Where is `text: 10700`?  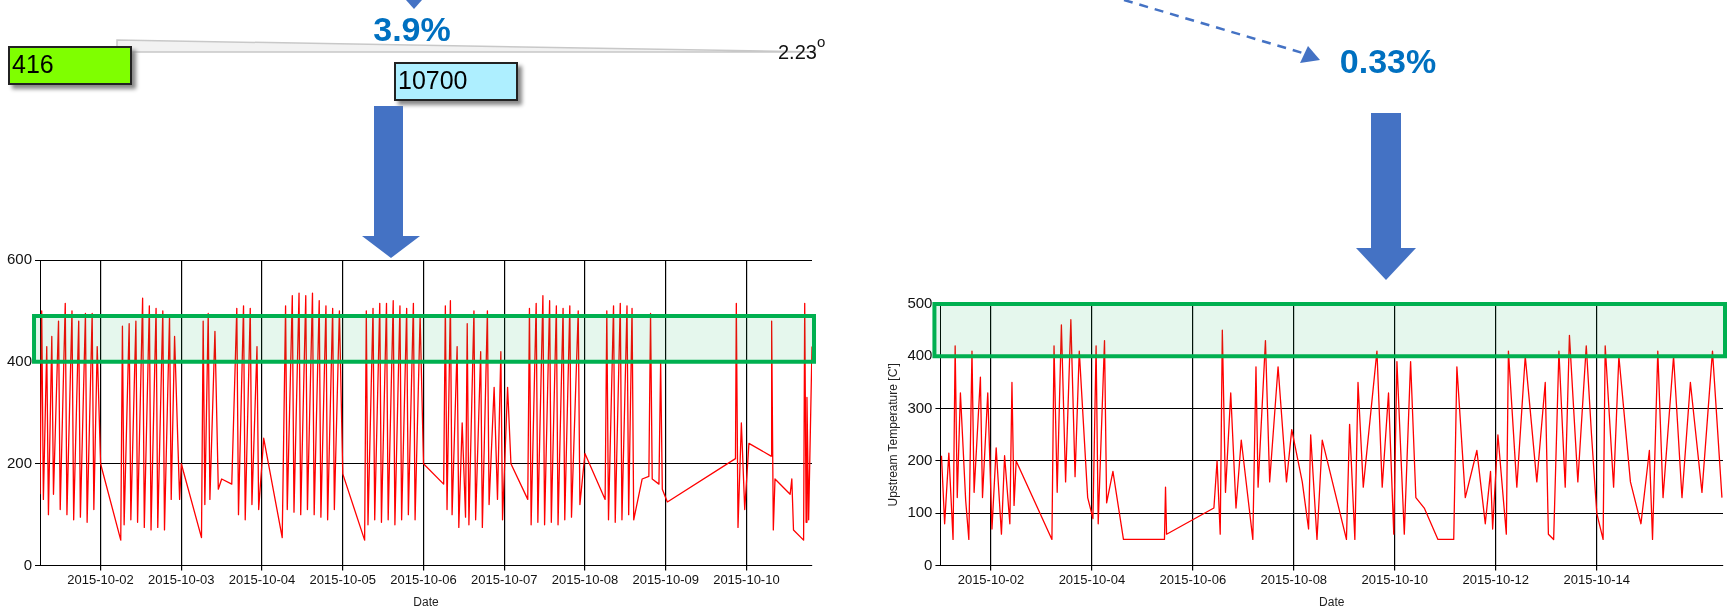
text: 10700 is located at coordinates (456, 81).